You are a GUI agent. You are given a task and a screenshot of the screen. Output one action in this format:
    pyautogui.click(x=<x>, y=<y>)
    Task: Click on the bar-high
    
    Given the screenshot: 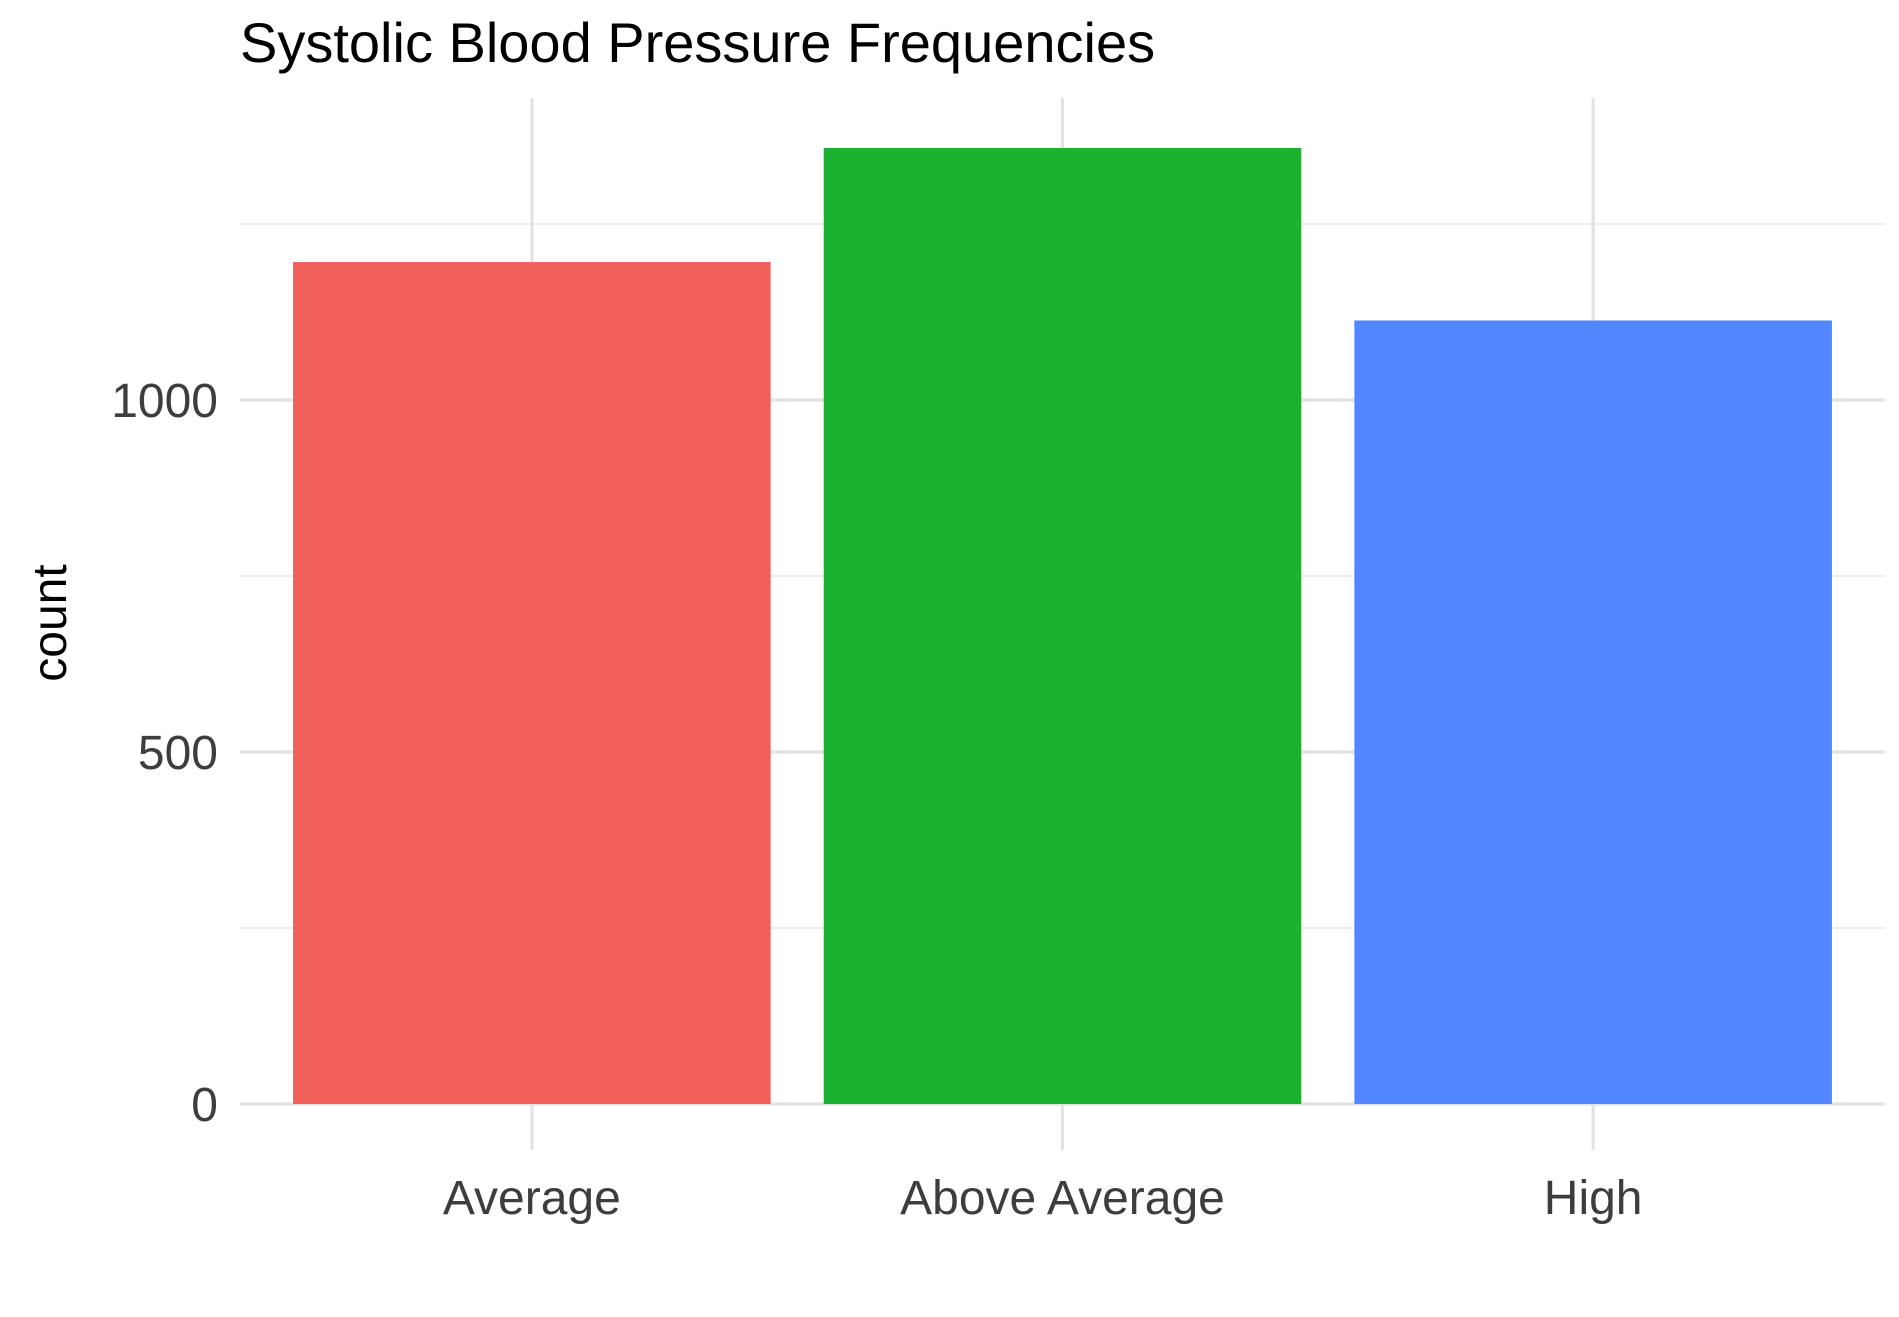 What is the action you would take?
    pyautogui.click(x=1593, y=712)
    